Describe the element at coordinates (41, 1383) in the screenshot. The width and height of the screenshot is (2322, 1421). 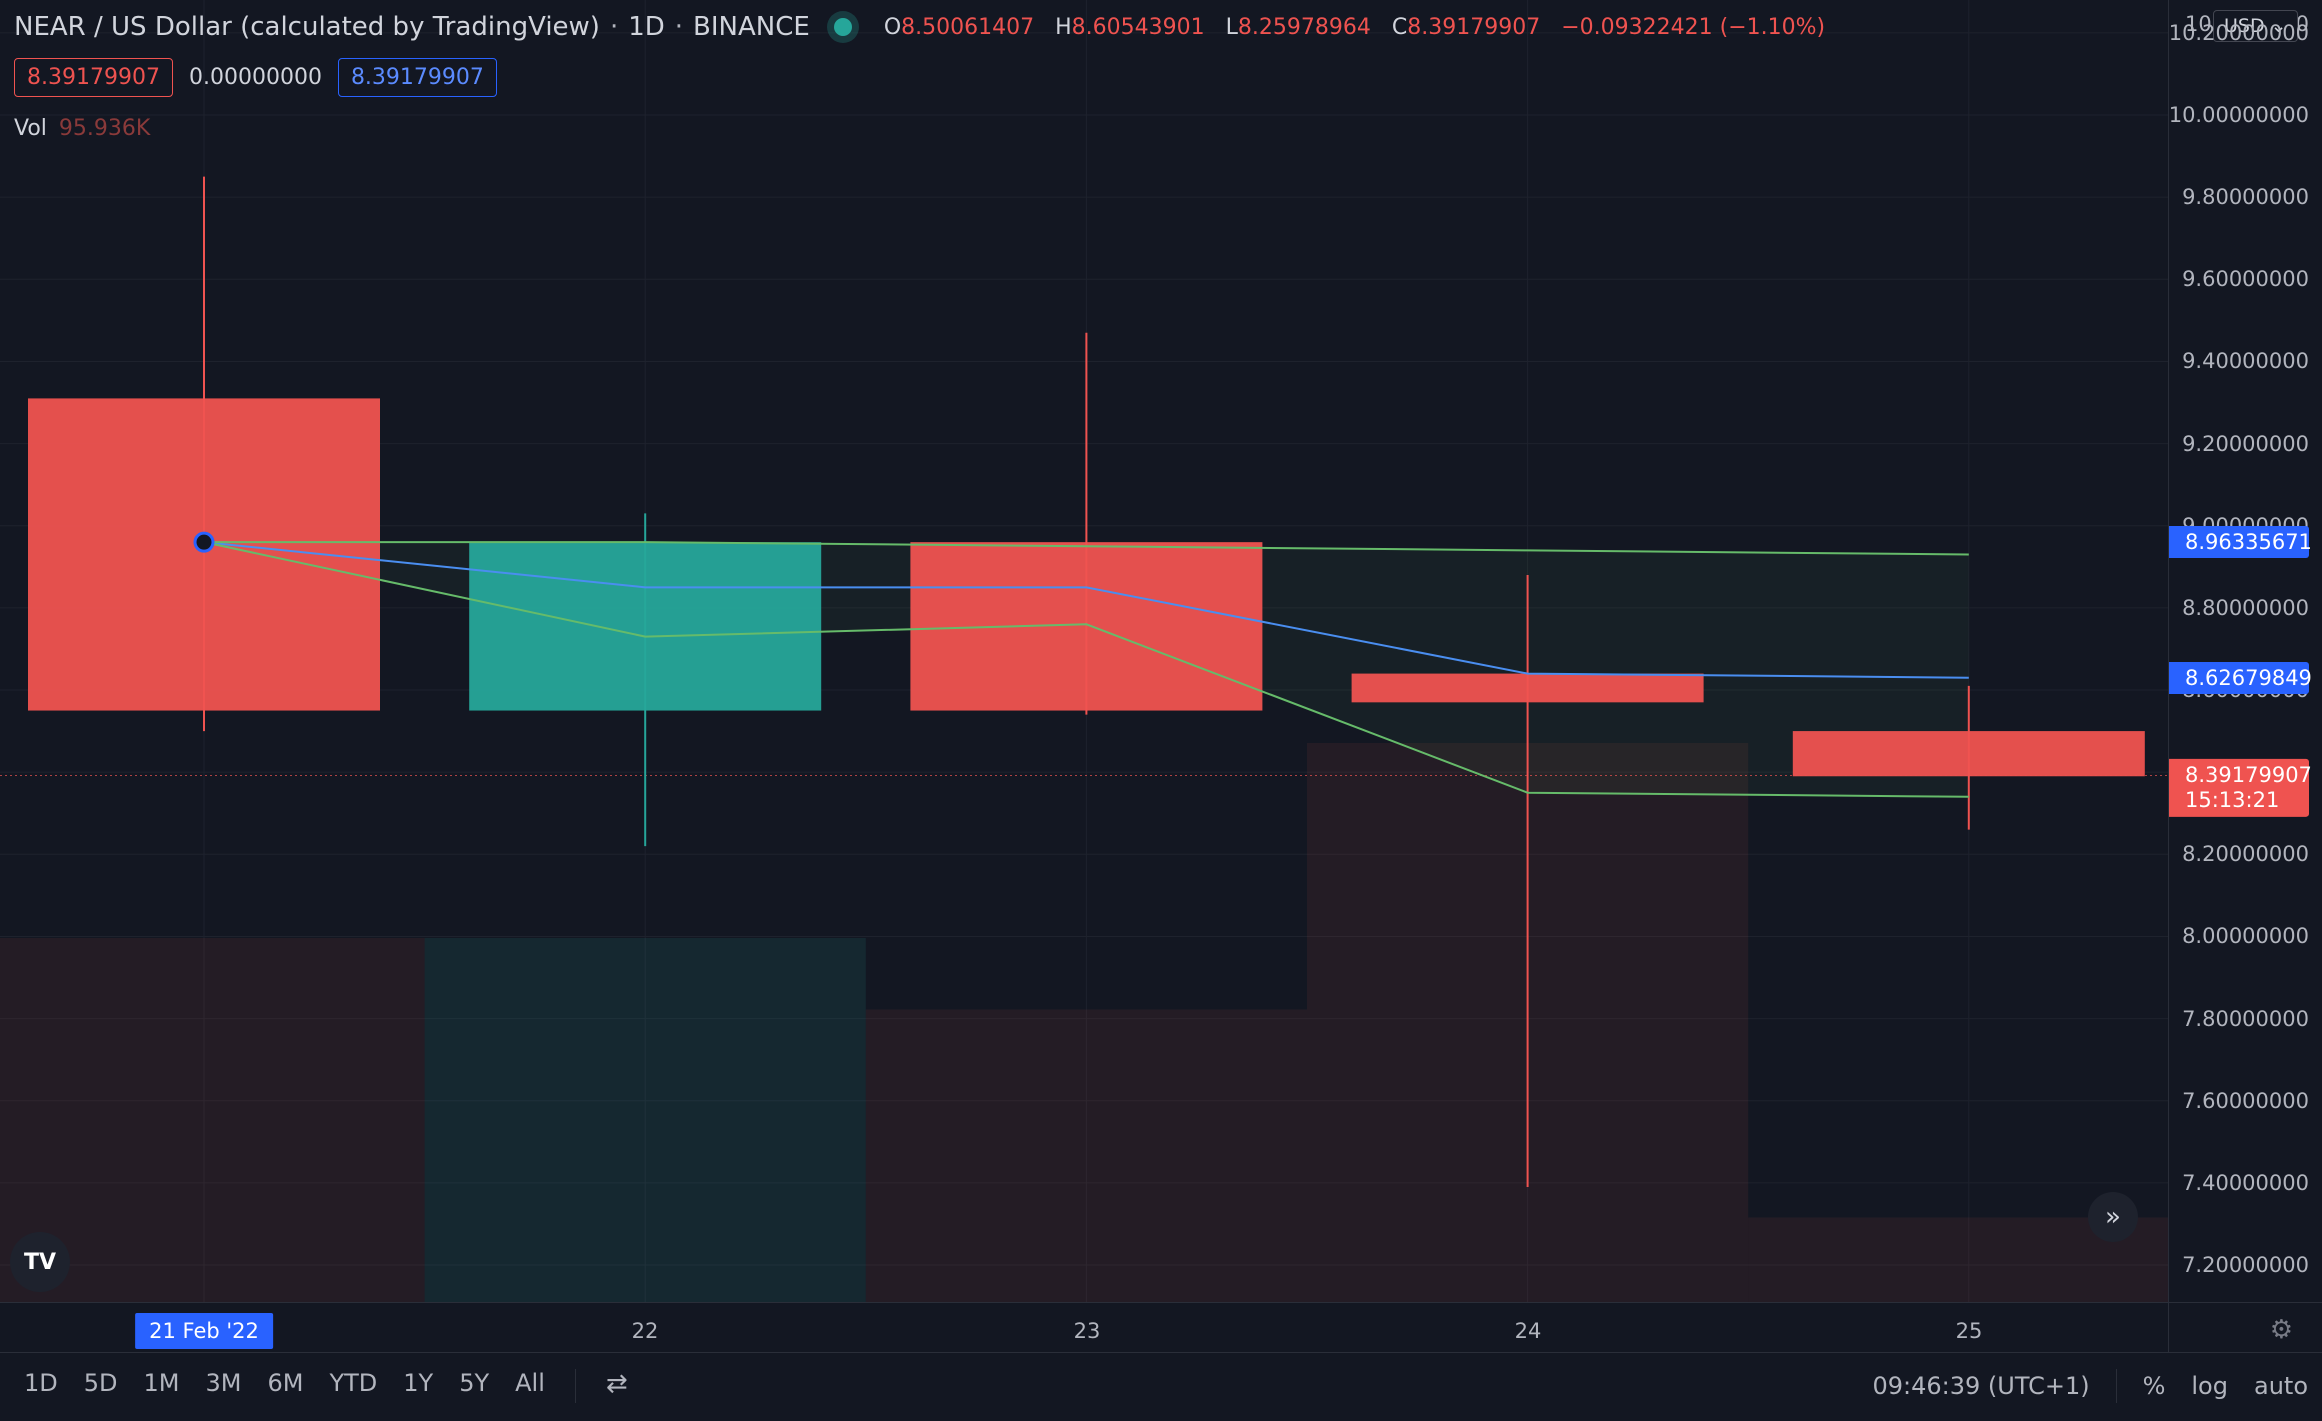
I see `range-1d: 1D` at that location.